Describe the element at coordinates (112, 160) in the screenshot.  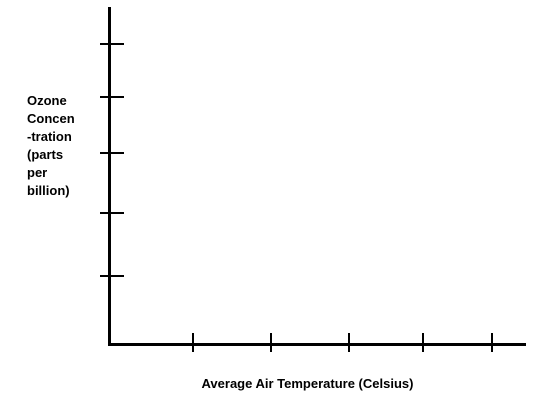
I see `y-ticks` at that location.